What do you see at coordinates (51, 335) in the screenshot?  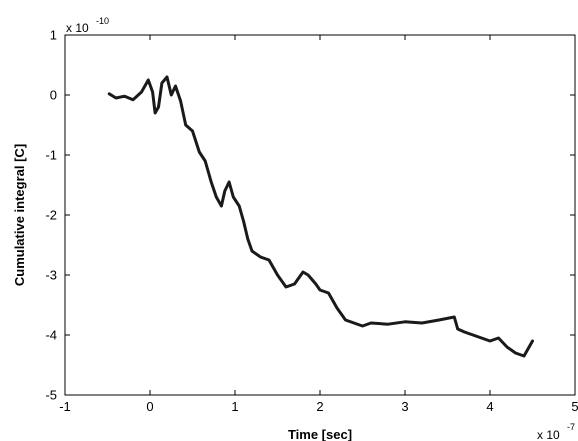 I see `y-tick-label: -4` at bounding box center [51, 335].